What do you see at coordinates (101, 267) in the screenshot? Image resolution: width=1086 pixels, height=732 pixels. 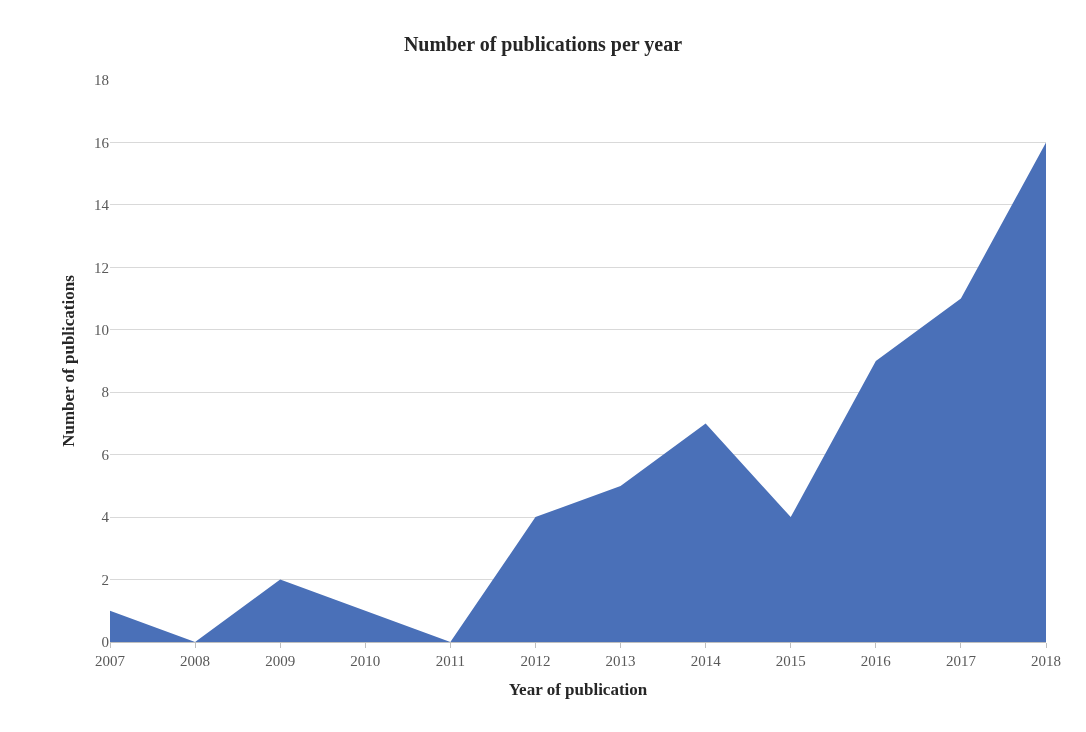 I see `y-tick-label: 12` at bounding box center [101, 267].